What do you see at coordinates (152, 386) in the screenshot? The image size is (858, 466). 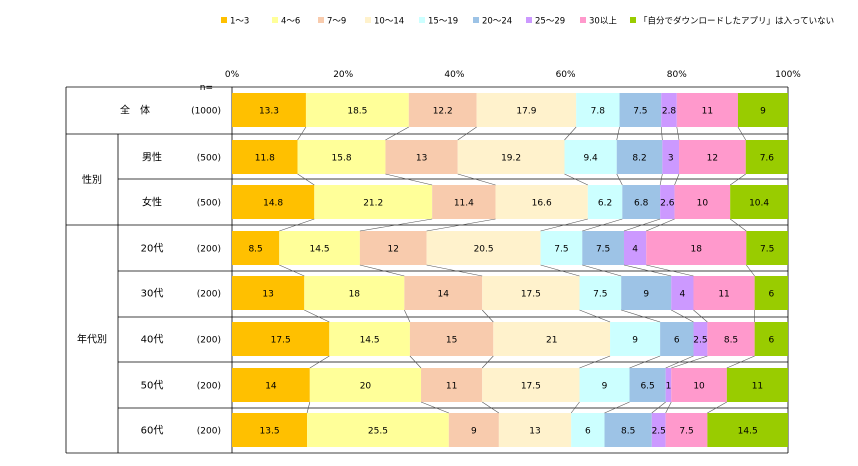 I see `row-label: 50代` at bounding box center [152, 386].